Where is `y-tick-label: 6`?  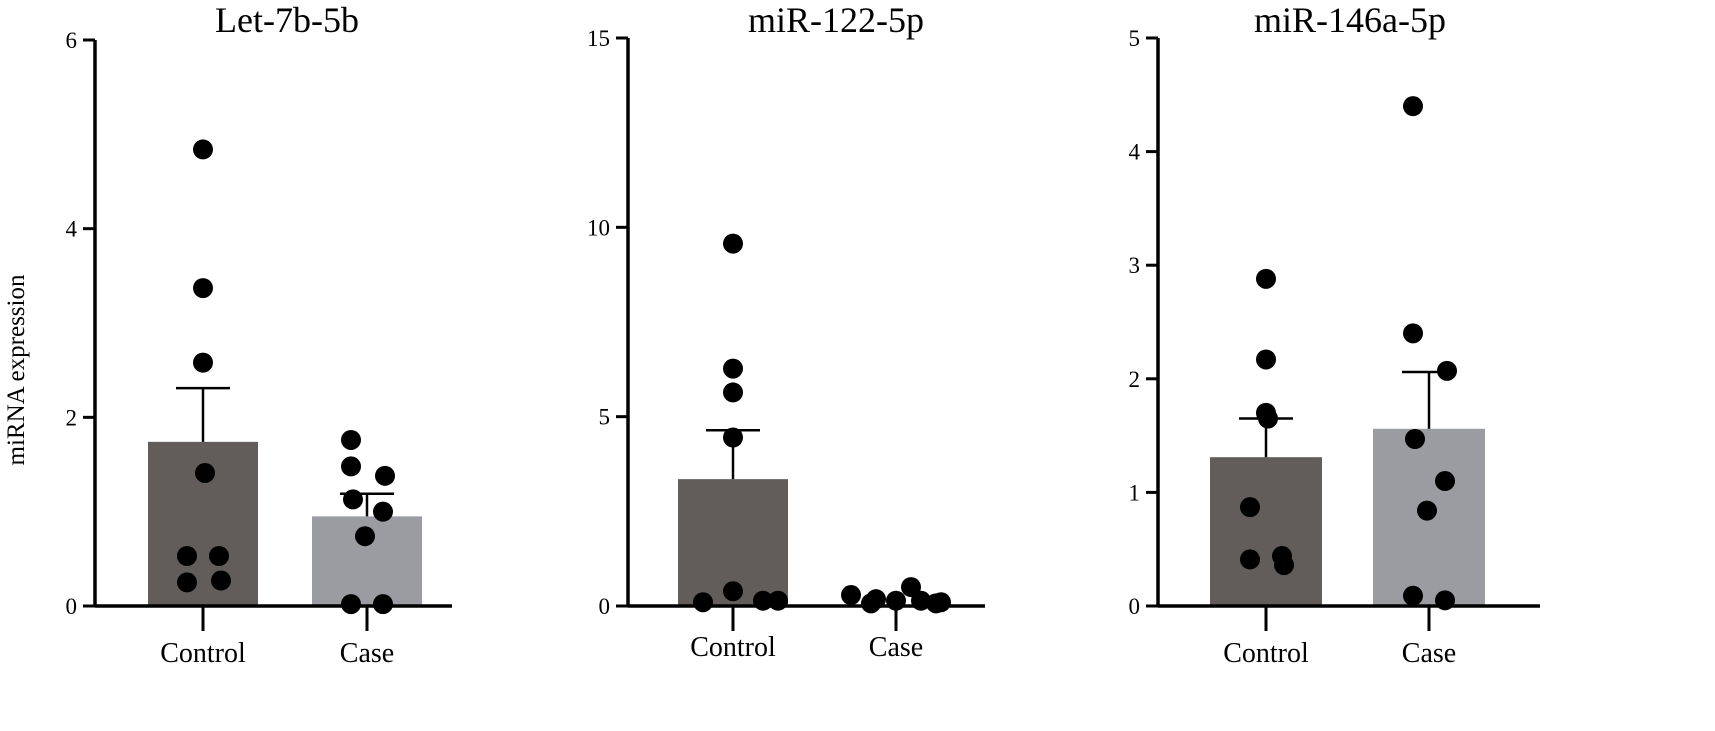 y-tick-label: 6 is located at coordinates (72, 40).